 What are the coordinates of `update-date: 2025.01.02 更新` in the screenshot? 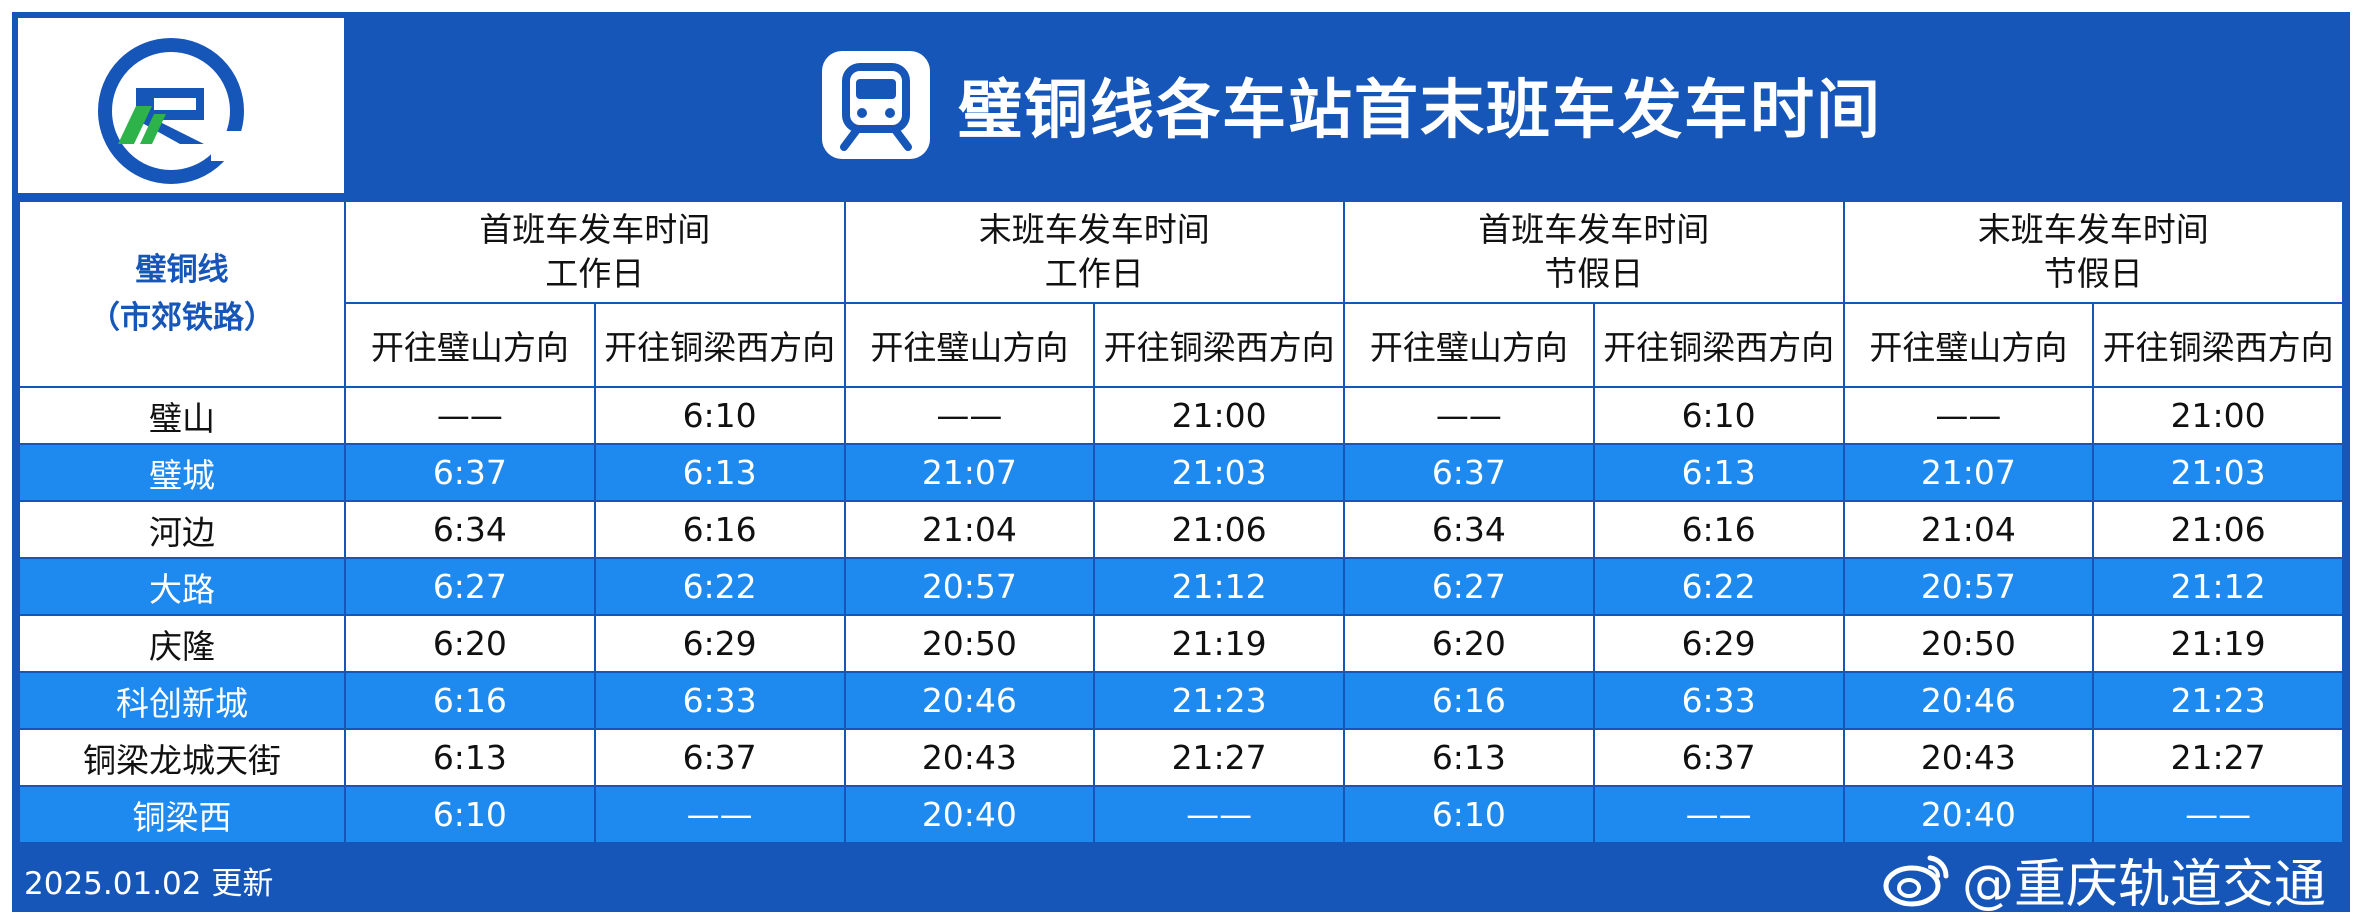 It's located at (149, 884).